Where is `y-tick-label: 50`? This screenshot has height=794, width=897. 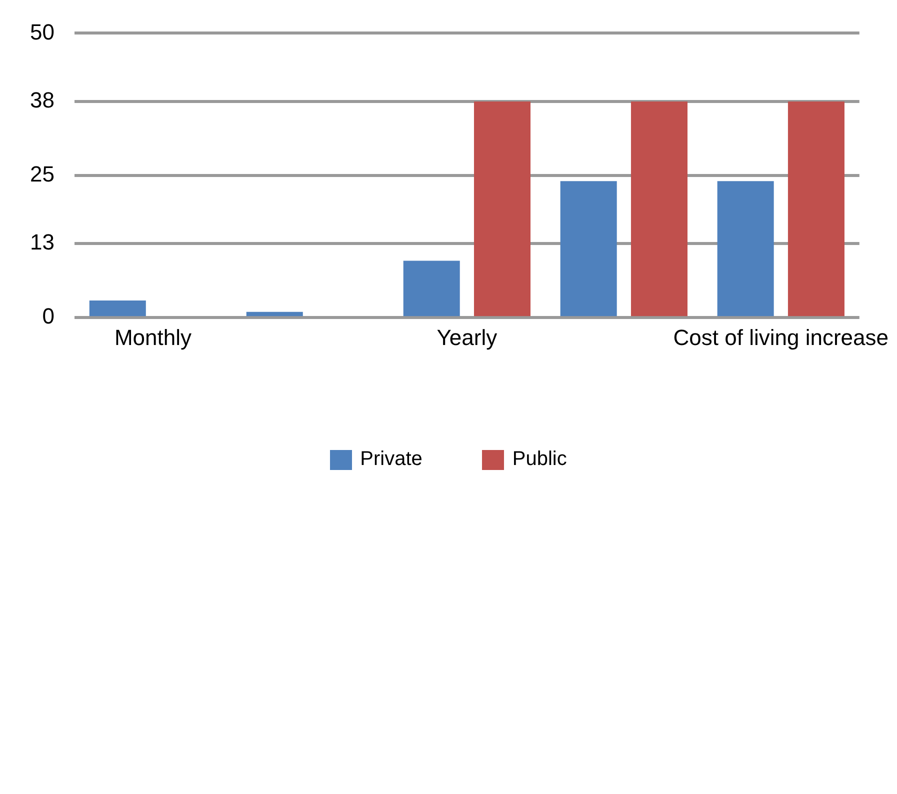 y-tick-label: 50 is located at coordinates (42, 31).